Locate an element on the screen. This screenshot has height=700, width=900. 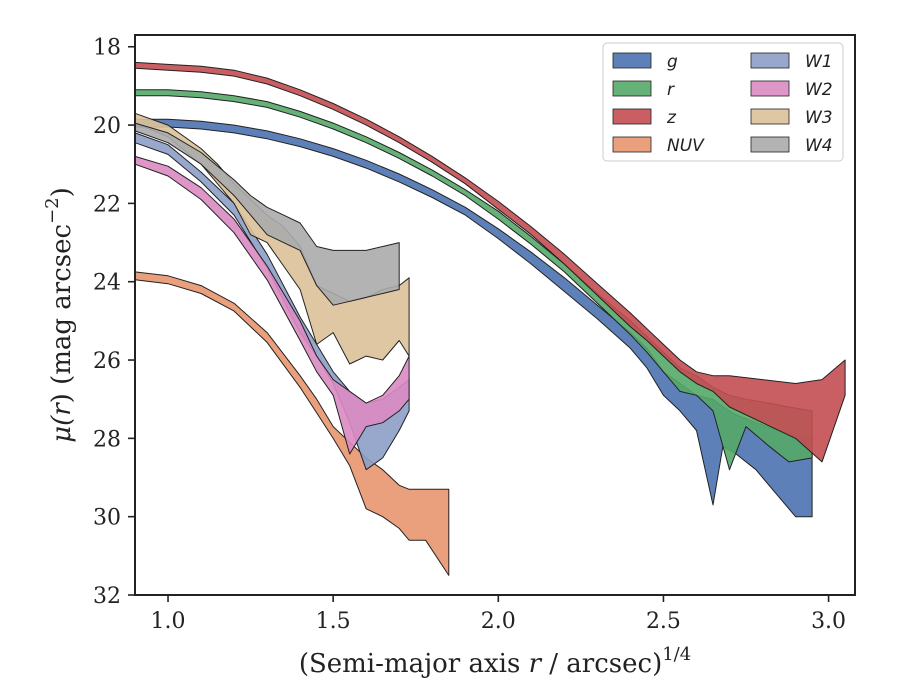
legend: grz NUV W1 W2 W3 W4 is located at coordinates (723, 102).